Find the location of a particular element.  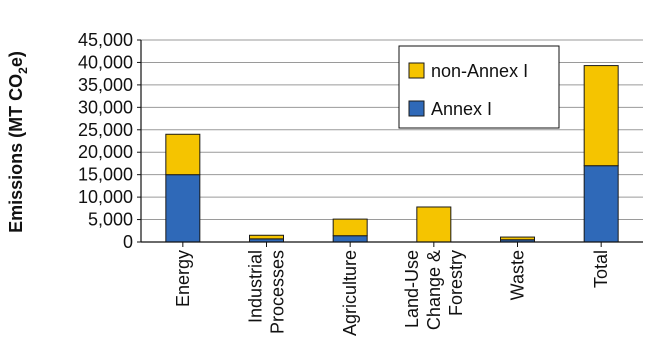

x-category-label: Industrial is located at coordinates (256, 286).